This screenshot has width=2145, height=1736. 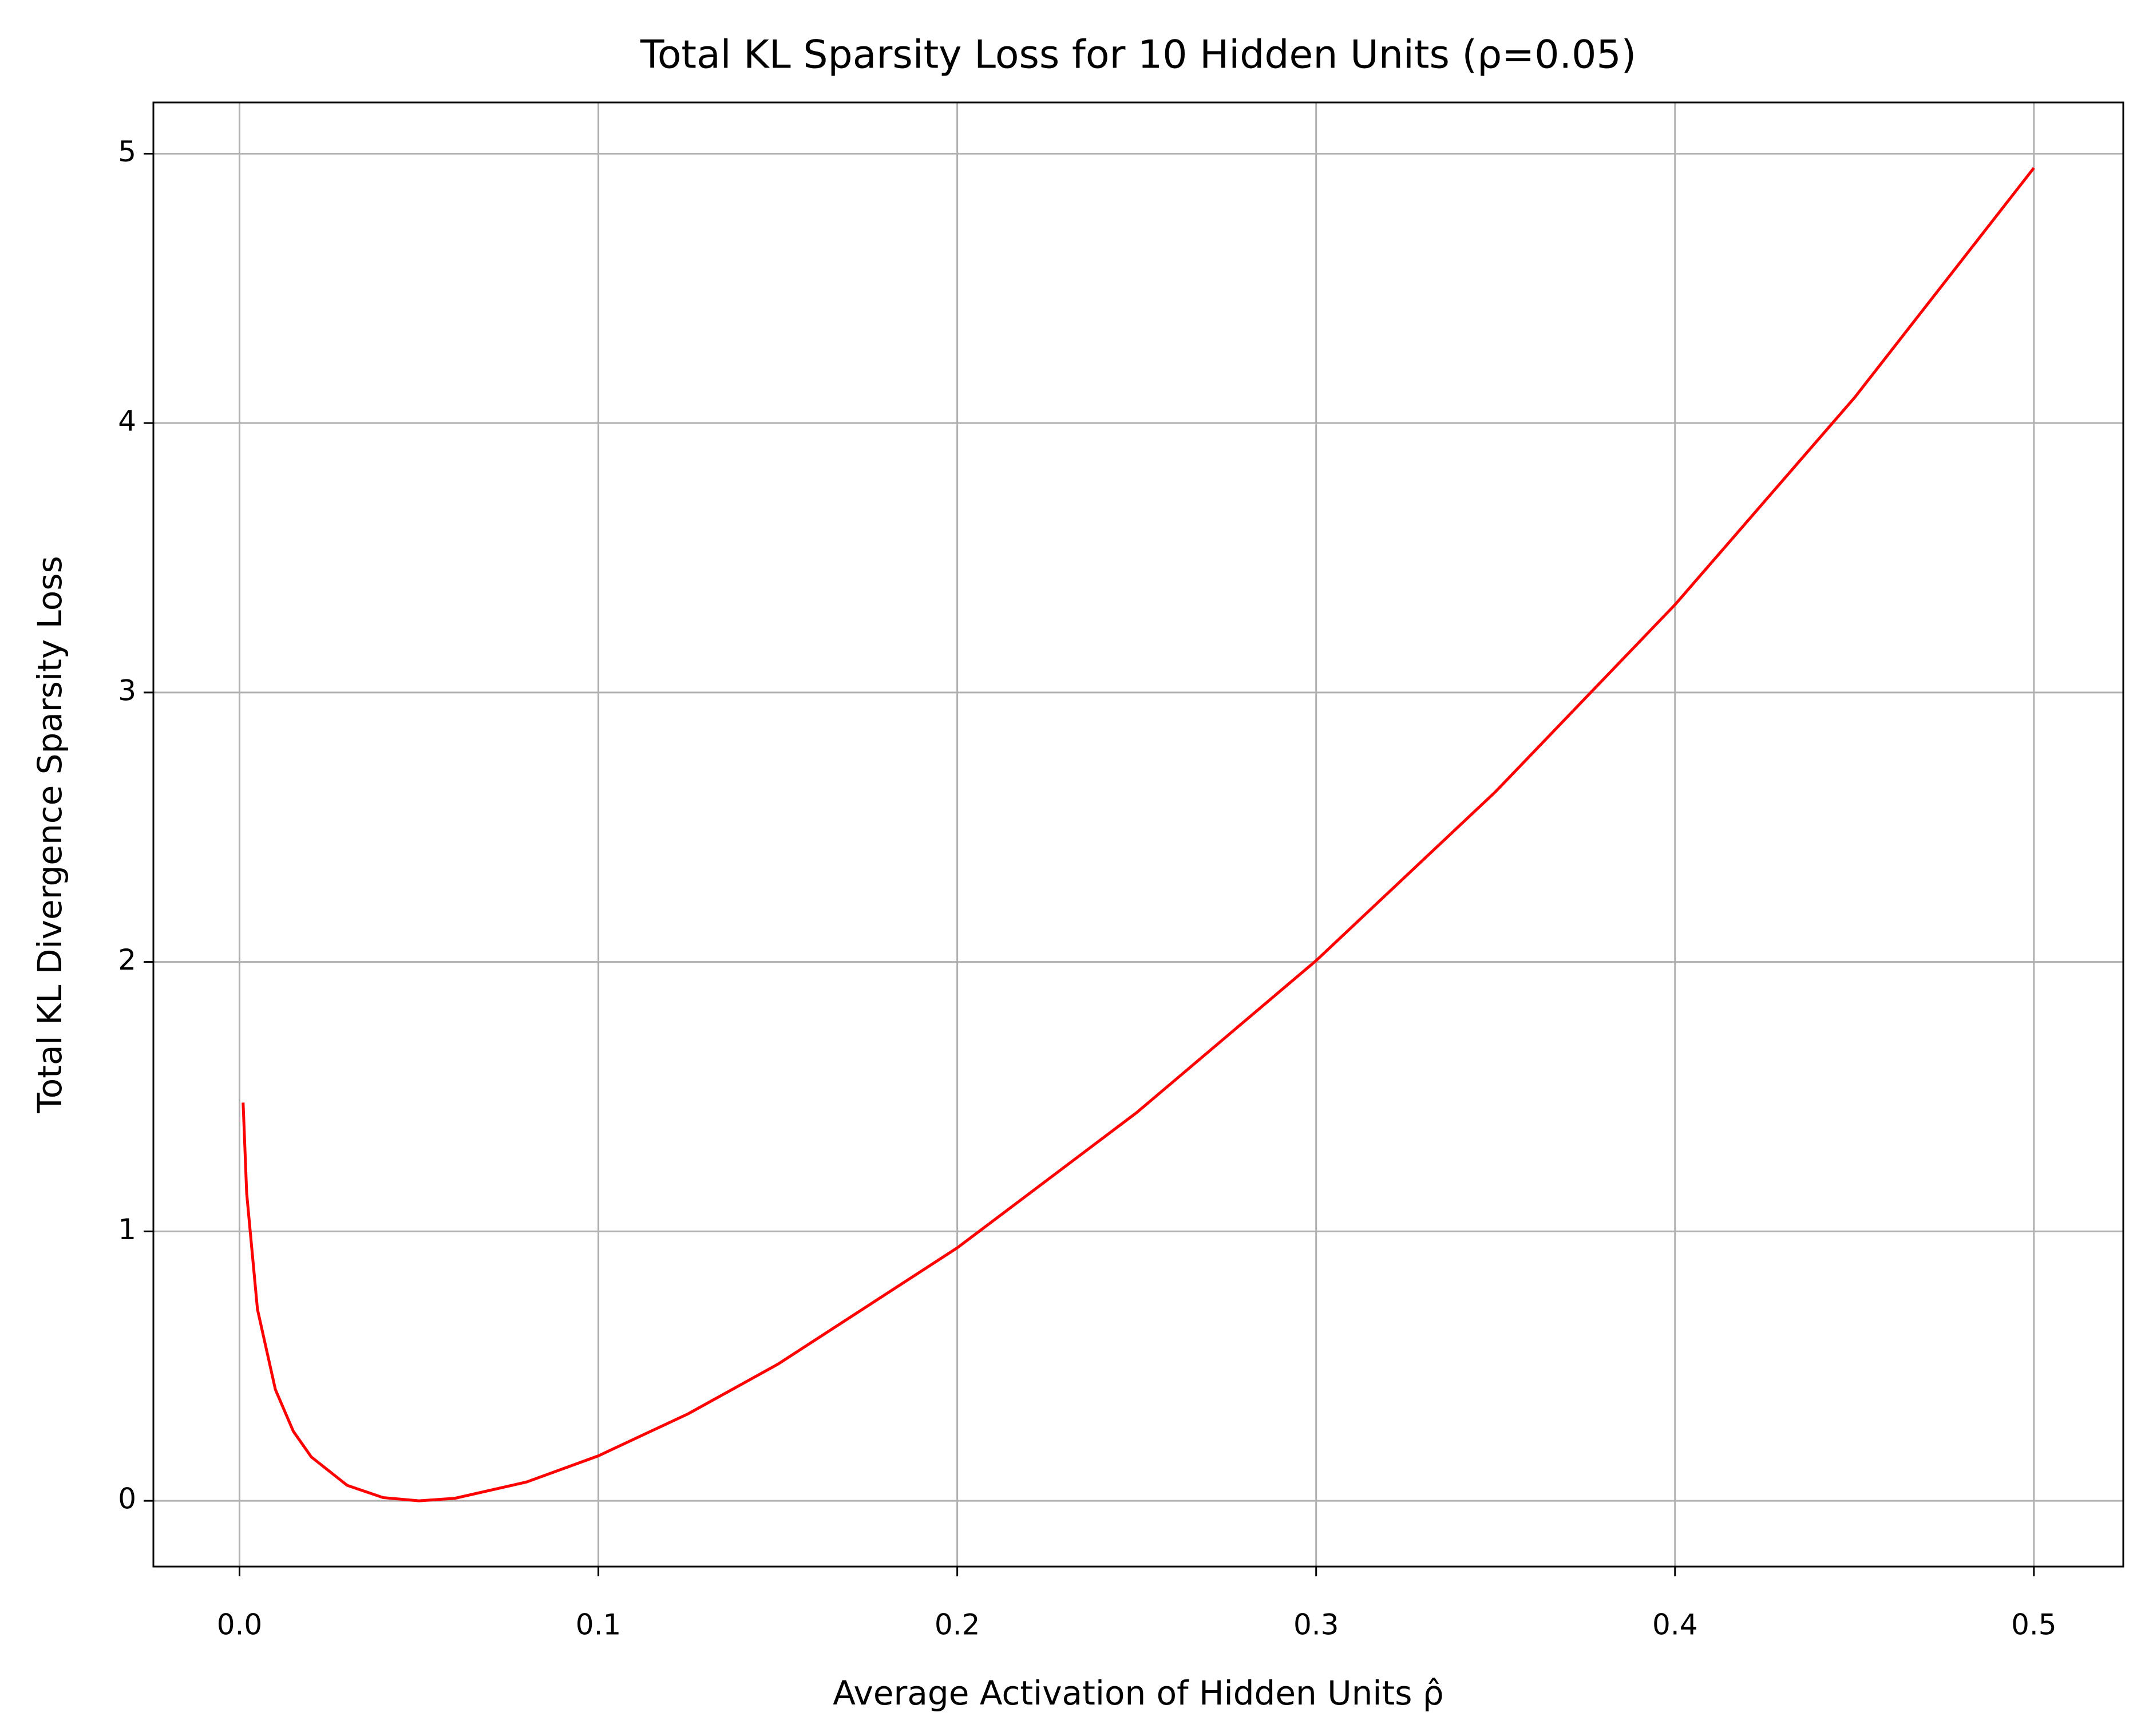 What do you see at coordinates (127, 1499) in the screenshot?
I see `y-tick-label: 0` at bounding box center [127, 1499].